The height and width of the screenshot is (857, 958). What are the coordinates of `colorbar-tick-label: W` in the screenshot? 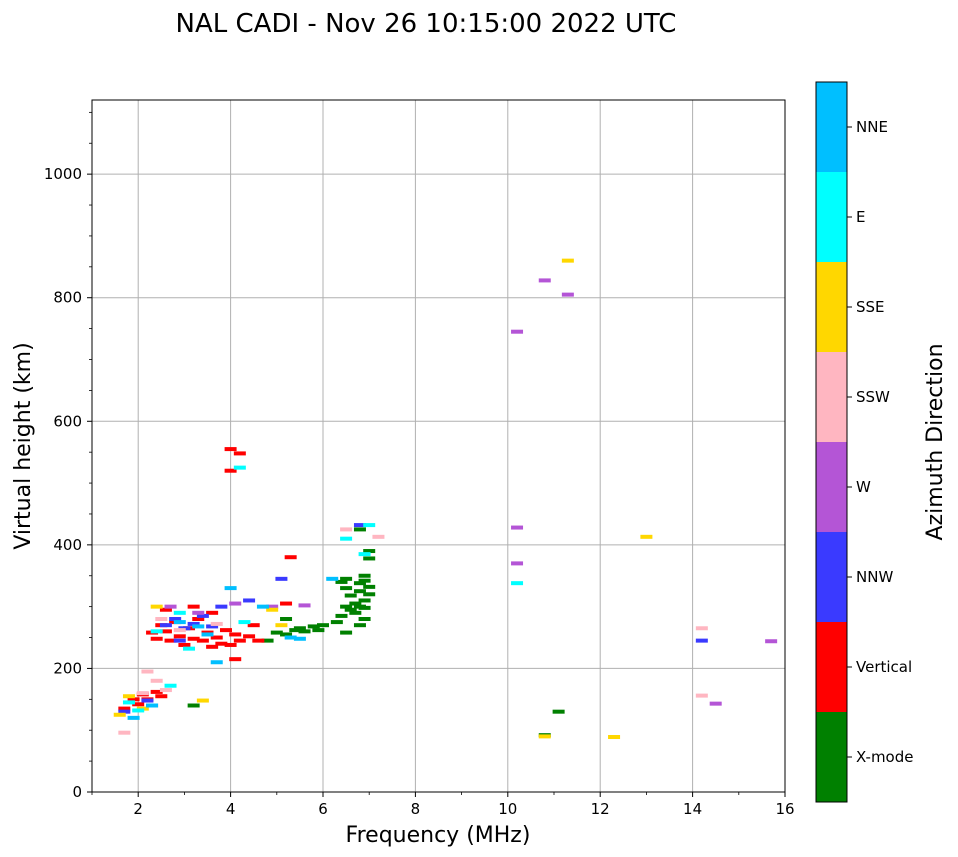 It's located at (863, 487).